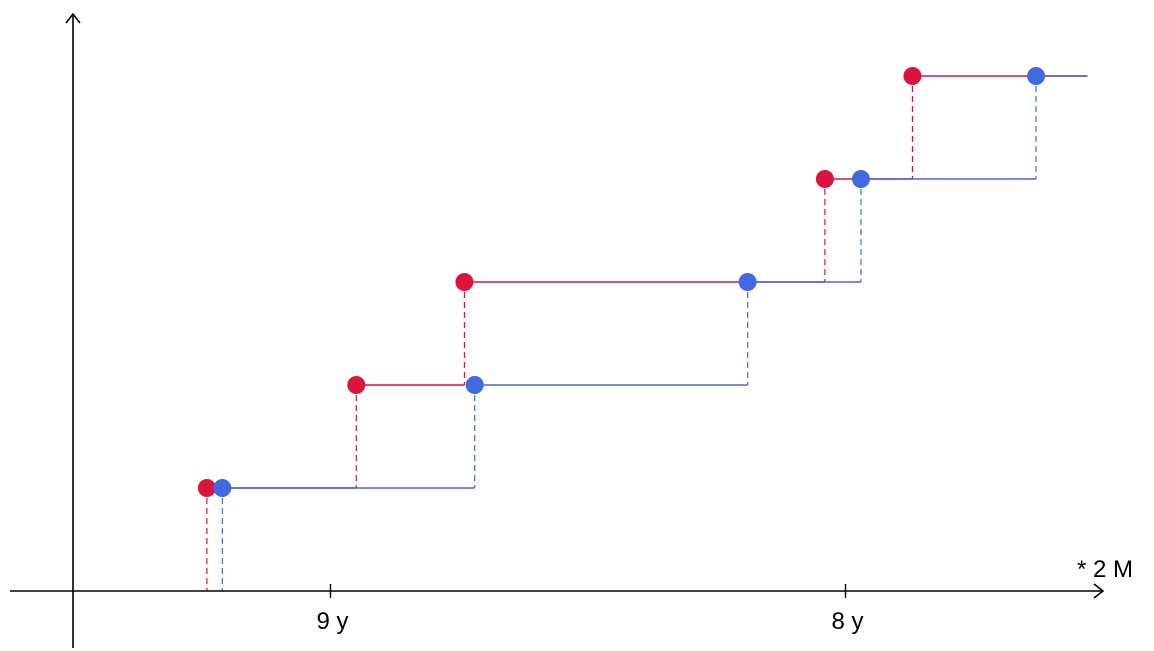 Image resolution: width=1154 pixels, height=651 pixels. I want to click on x-tick-label-0: 9 y, so click(332, 621).